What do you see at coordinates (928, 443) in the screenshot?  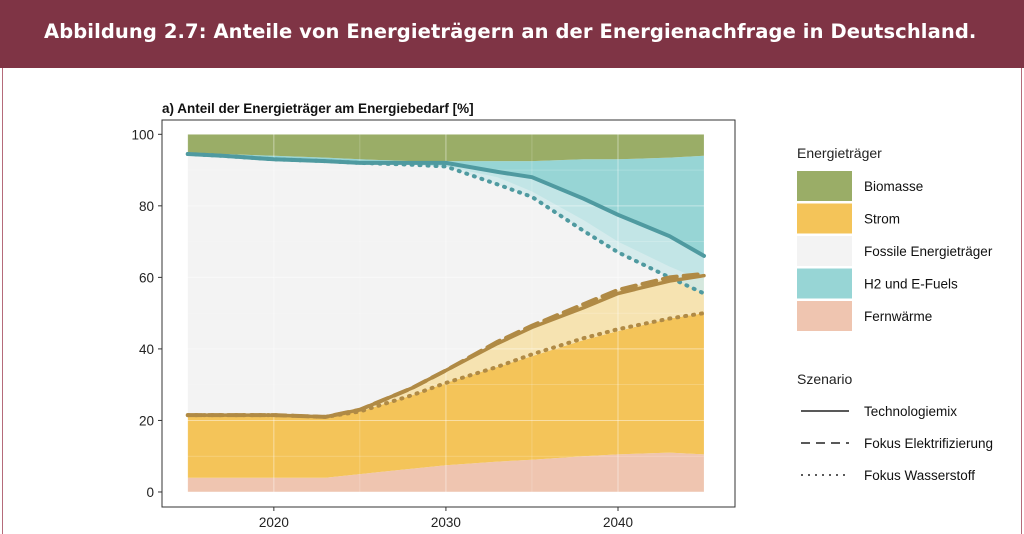 I see `legend-label: Fokus Elektrifizierung` at bounding box center [928, 443].